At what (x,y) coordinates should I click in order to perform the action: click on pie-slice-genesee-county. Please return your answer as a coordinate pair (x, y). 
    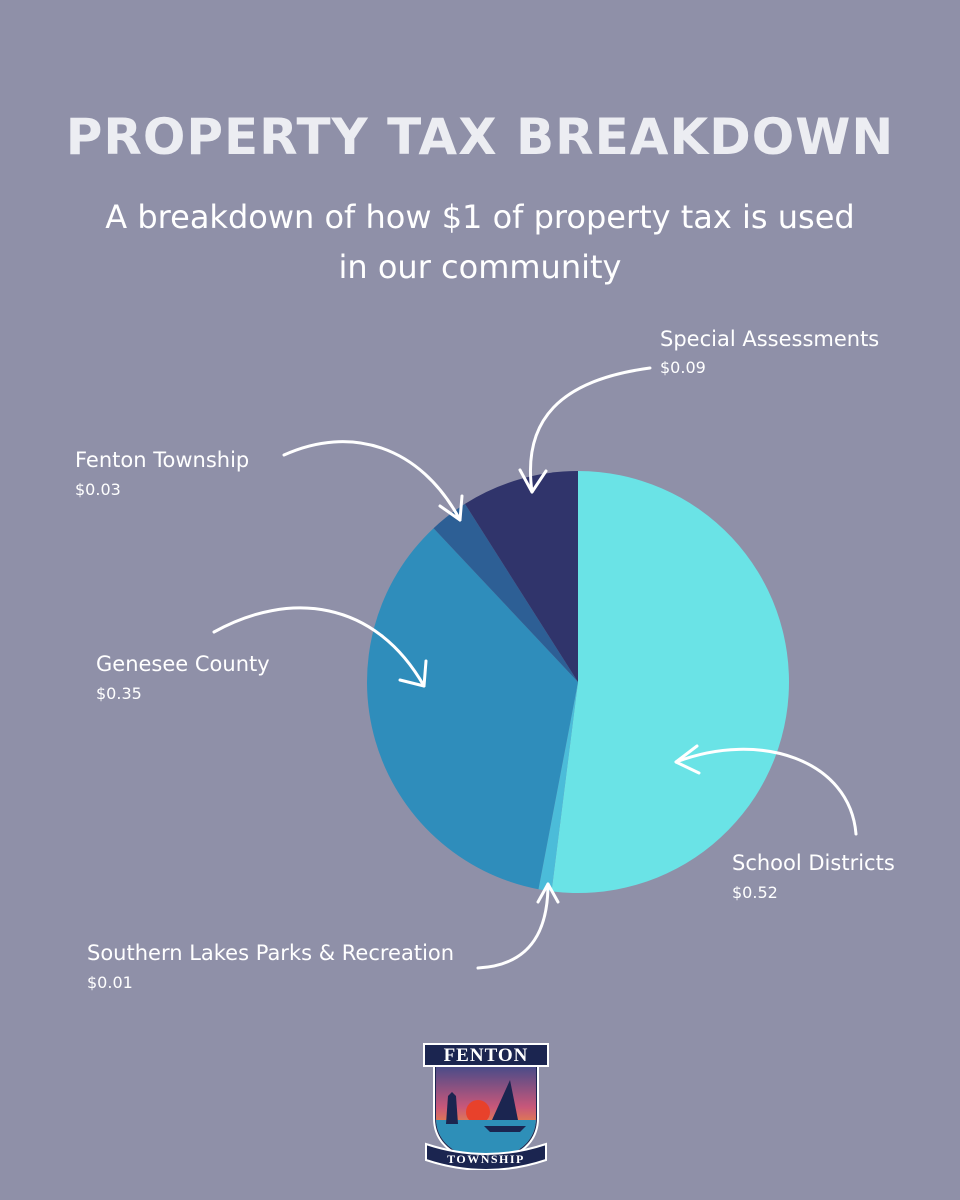
    Looking at the image, I should click on (472, 709).